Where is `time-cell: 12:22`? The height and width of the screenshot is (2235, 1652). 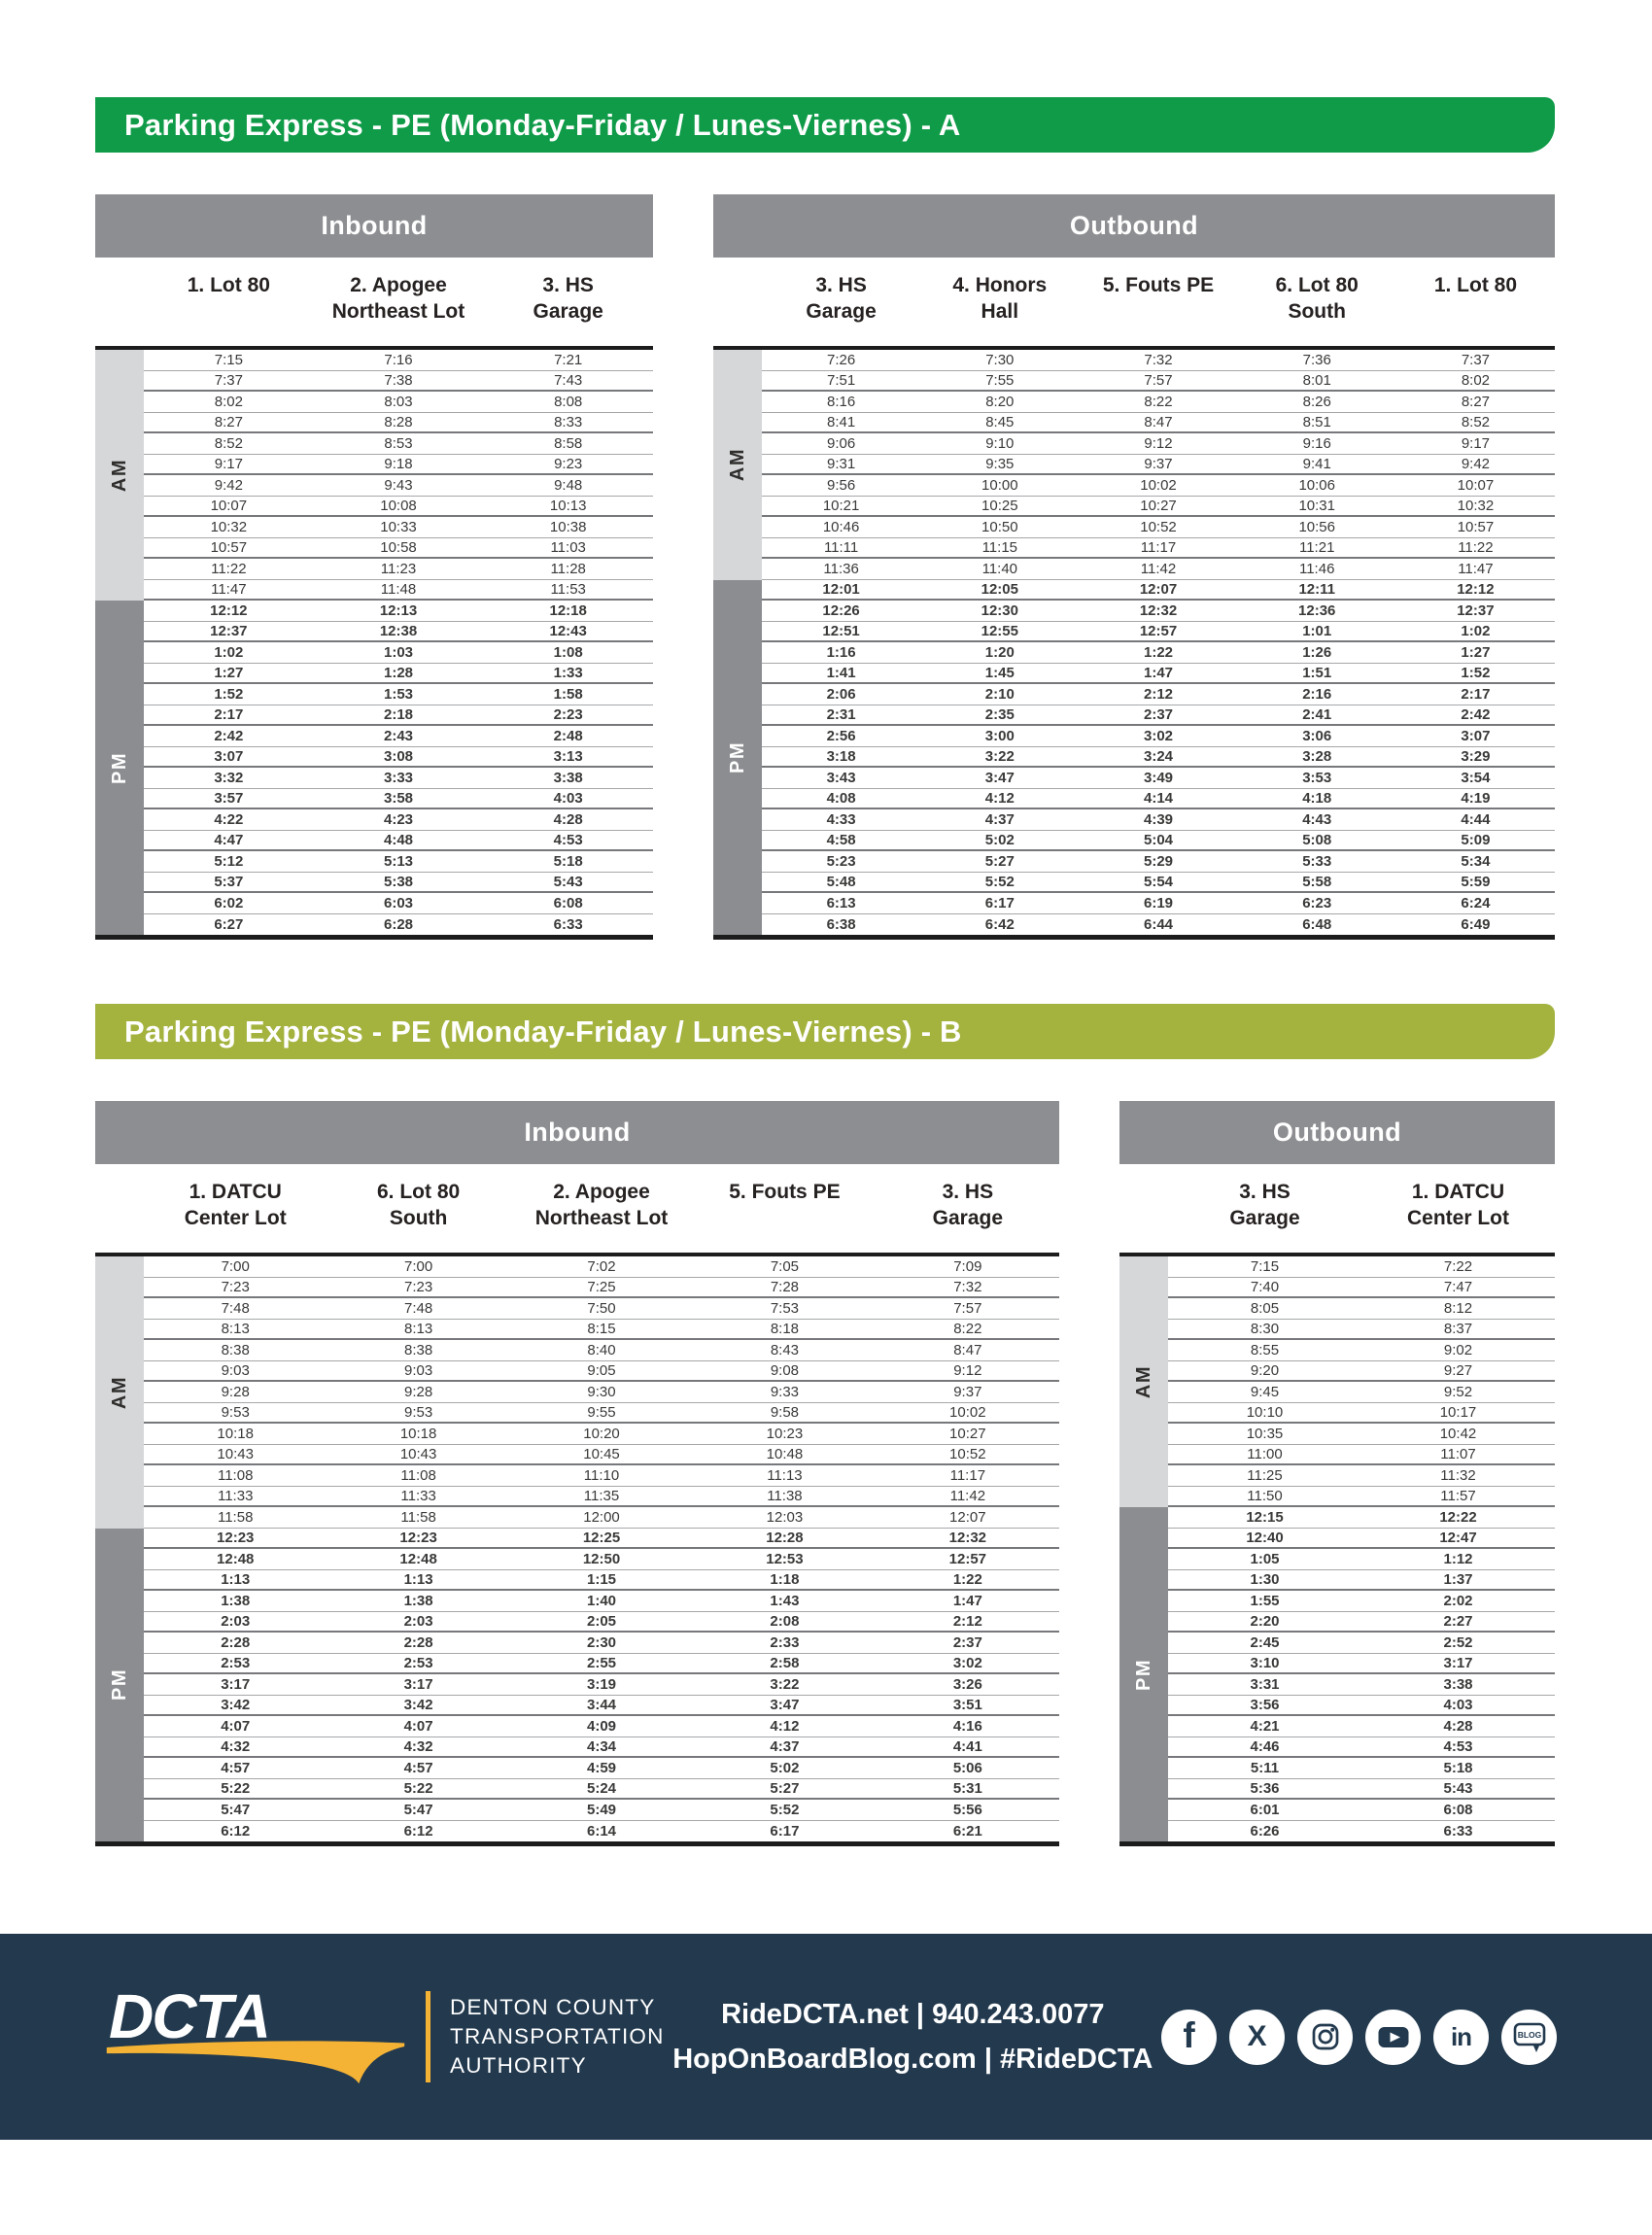
time-cell: 12:22 is located at coordinates (1458, 1517).